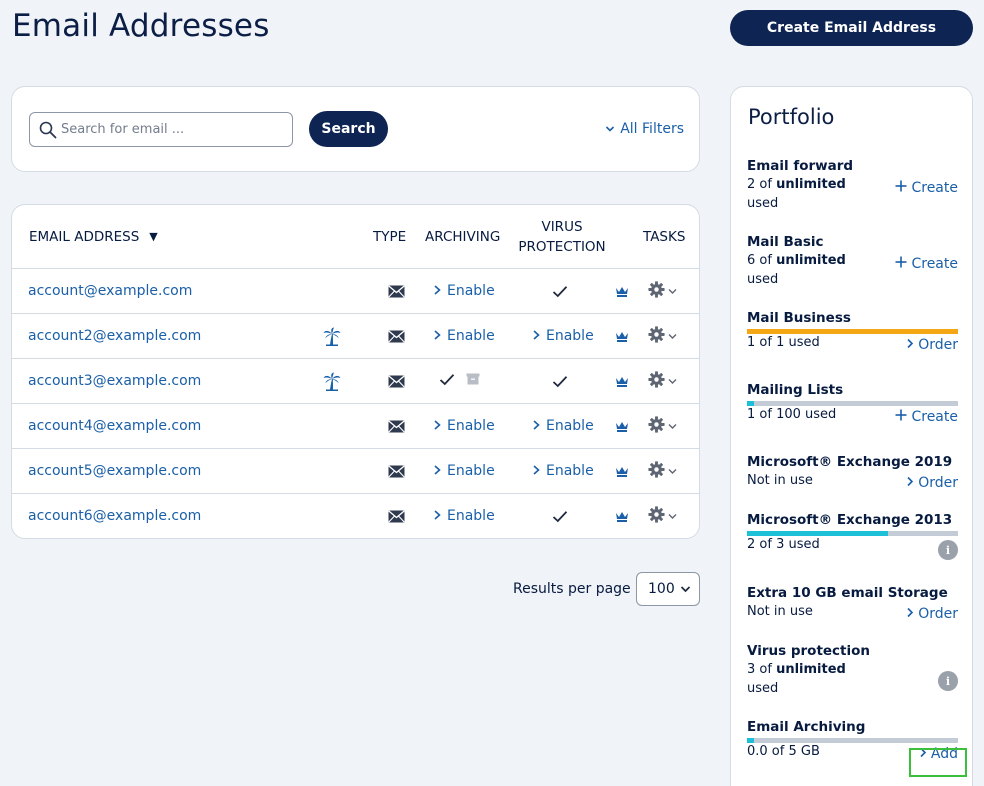  I want to click on table-row: account5@example.com Enable Enable, so click(355, 471).